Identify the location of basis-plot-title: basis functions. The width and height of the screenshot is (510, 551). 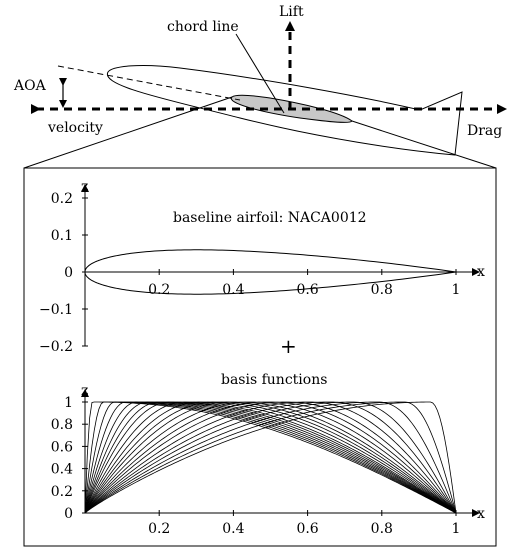
(274, 380).